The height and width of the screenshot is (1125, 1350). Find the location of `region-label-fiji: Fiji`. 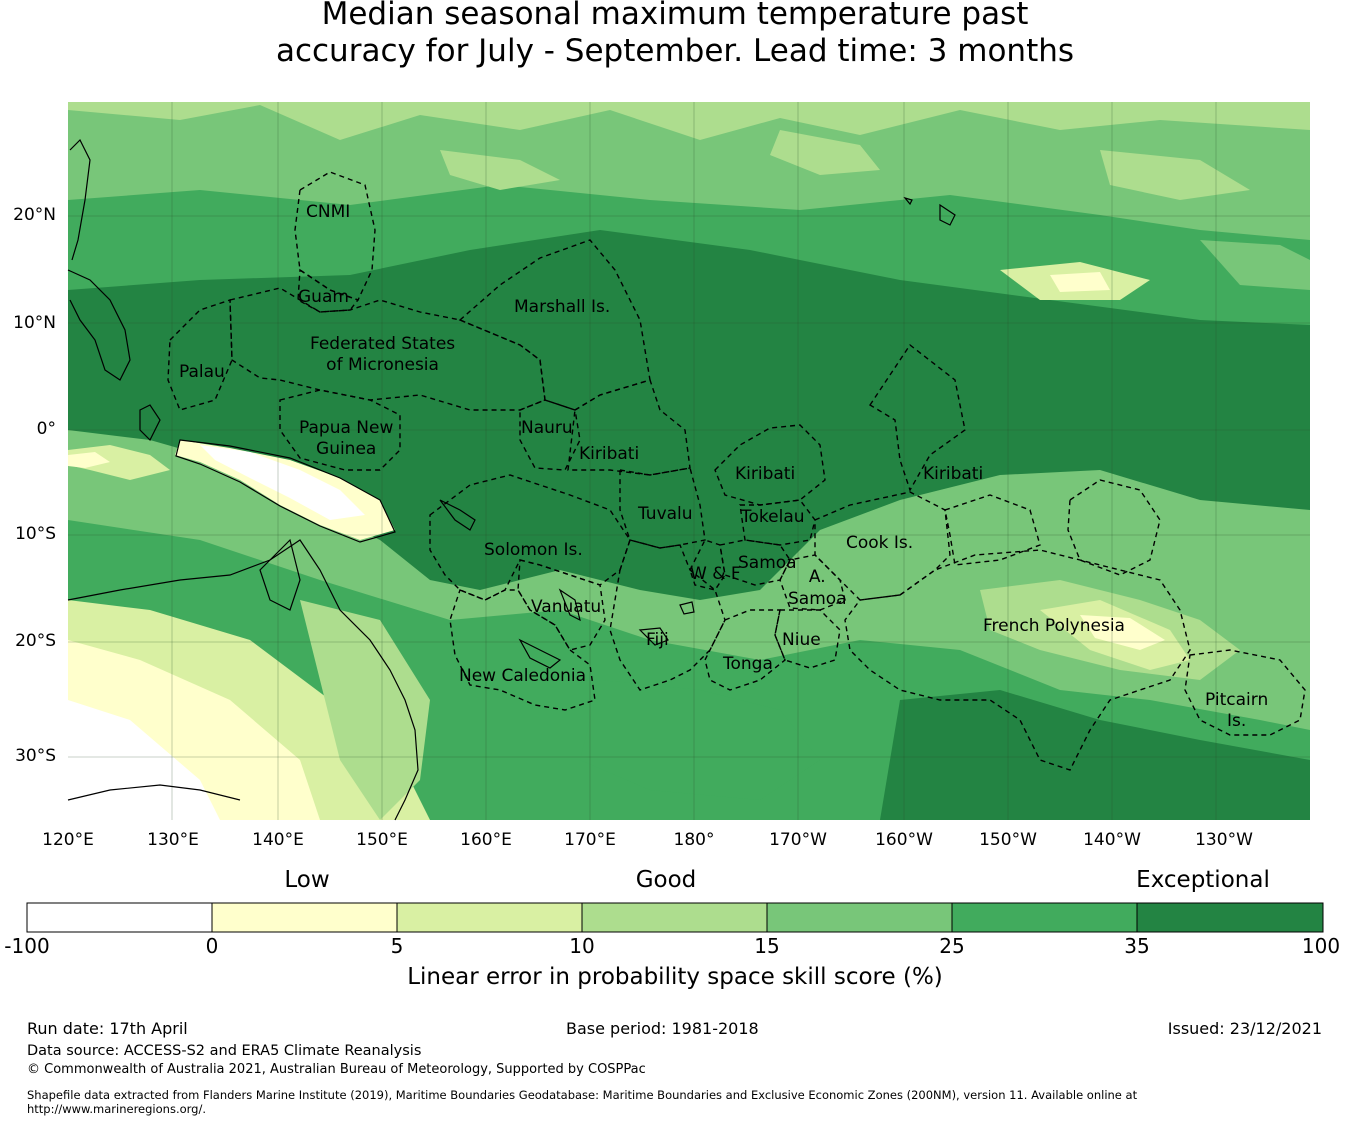

region-label-fiji: Fiji is located at coordinates (657, 640).